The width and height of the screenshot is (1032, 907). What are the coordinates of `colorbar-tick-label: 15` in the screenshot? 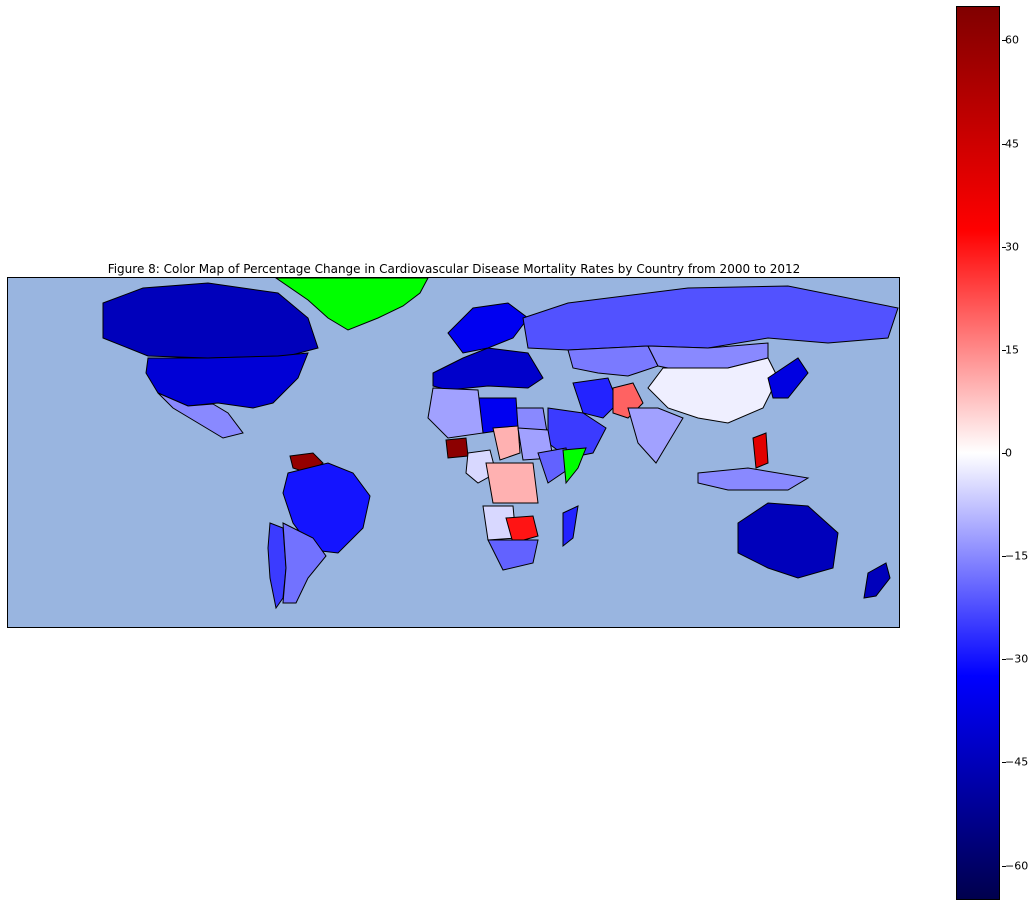 It's located at (1012, 350).